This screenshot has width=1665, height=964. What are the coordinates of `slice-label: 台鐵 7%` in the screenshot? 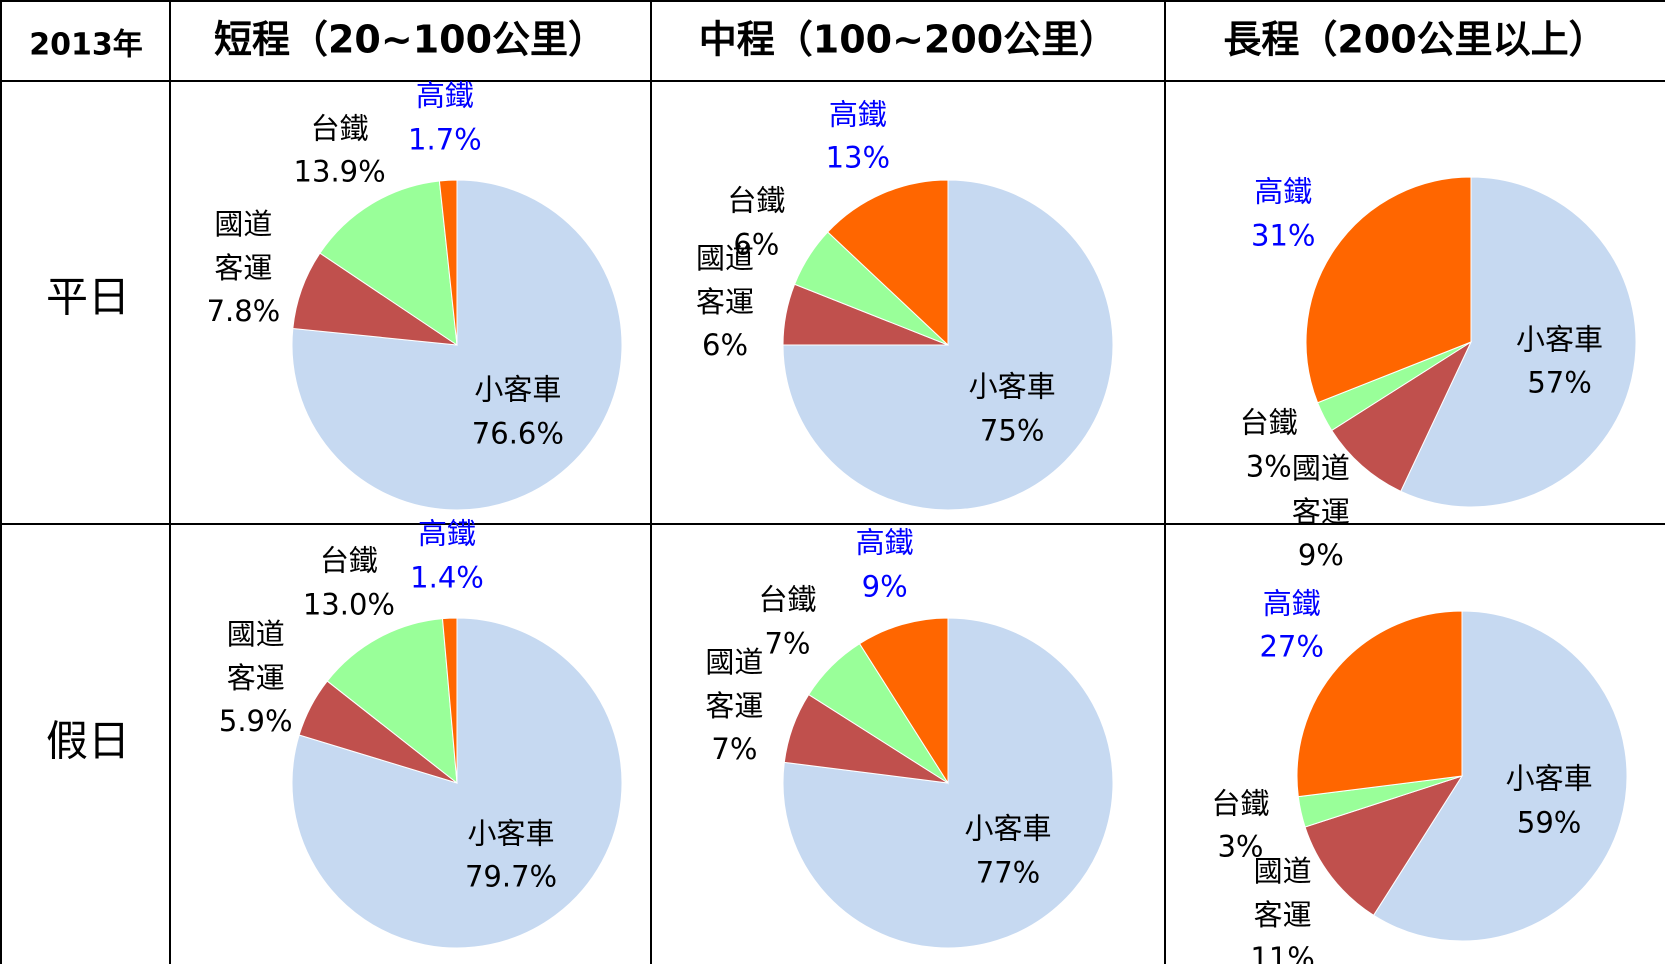 It's located at (787, 622).